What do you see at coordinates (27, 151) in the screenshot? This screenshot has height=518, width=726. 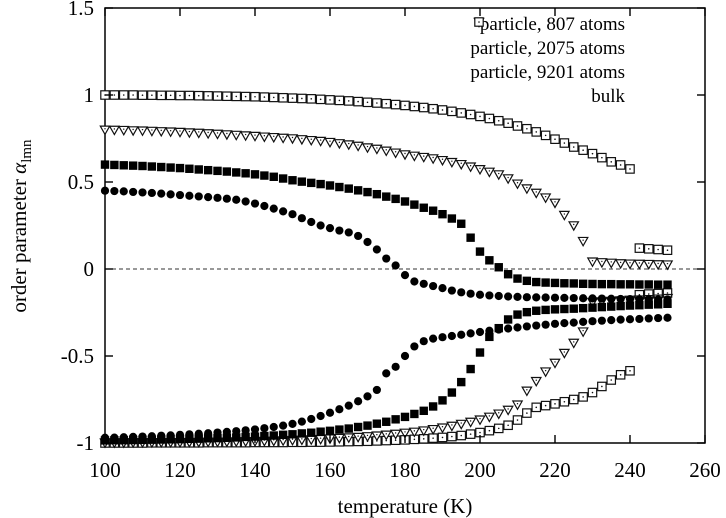 I see `y-axis-title-subscript: lmn` at bounding box center [27, 151].